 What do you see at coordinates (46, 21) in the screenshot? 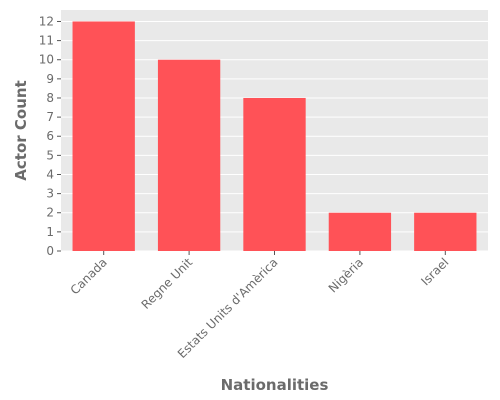
I see `y-tick-label: 12` at bounding box center [46, 21].